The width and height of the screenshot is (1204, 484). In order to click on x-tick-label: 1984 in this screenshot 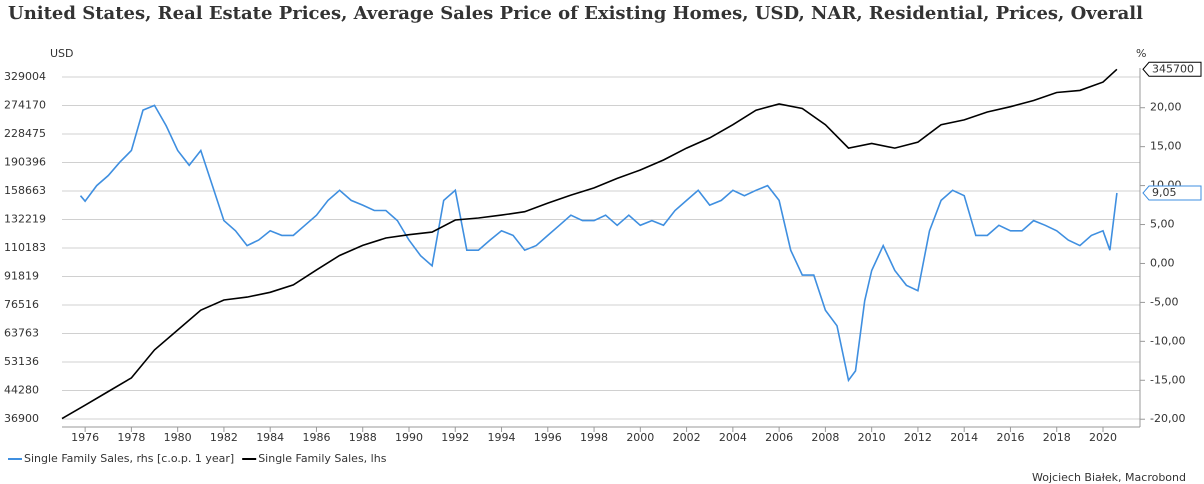, I will do `click(270, 437)`.